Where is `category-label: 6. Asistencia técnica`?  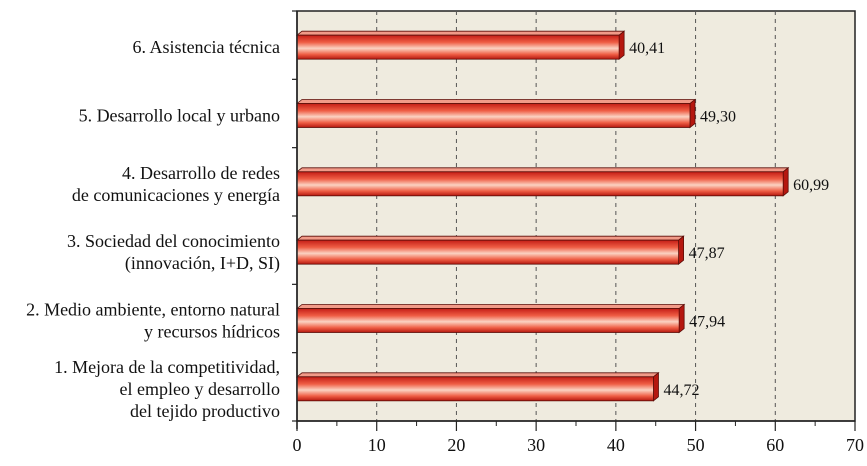
category-label: 6. Asistencia técnica is located at coordinates (206, 47).